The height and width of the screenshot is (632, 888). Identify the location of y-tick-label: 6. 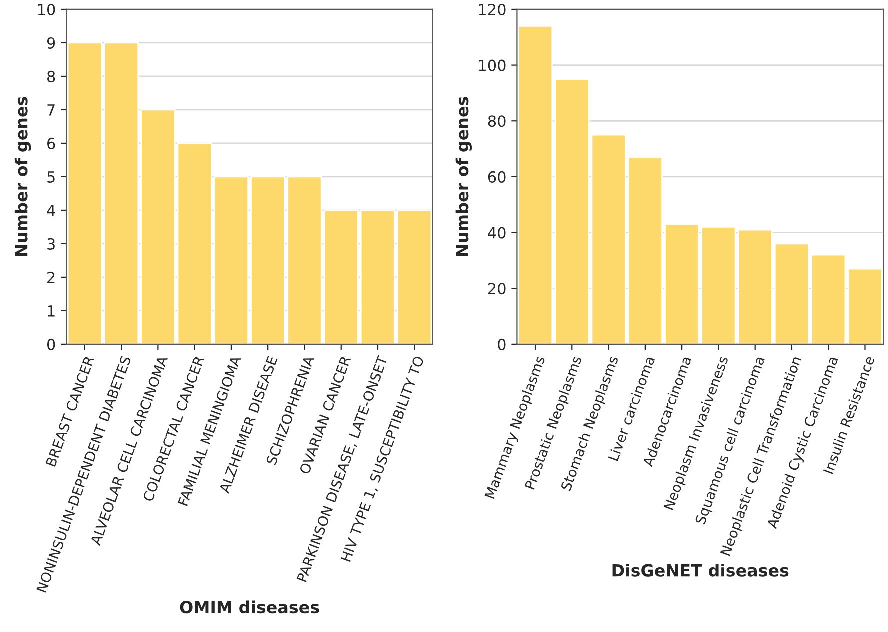
(52, 144).